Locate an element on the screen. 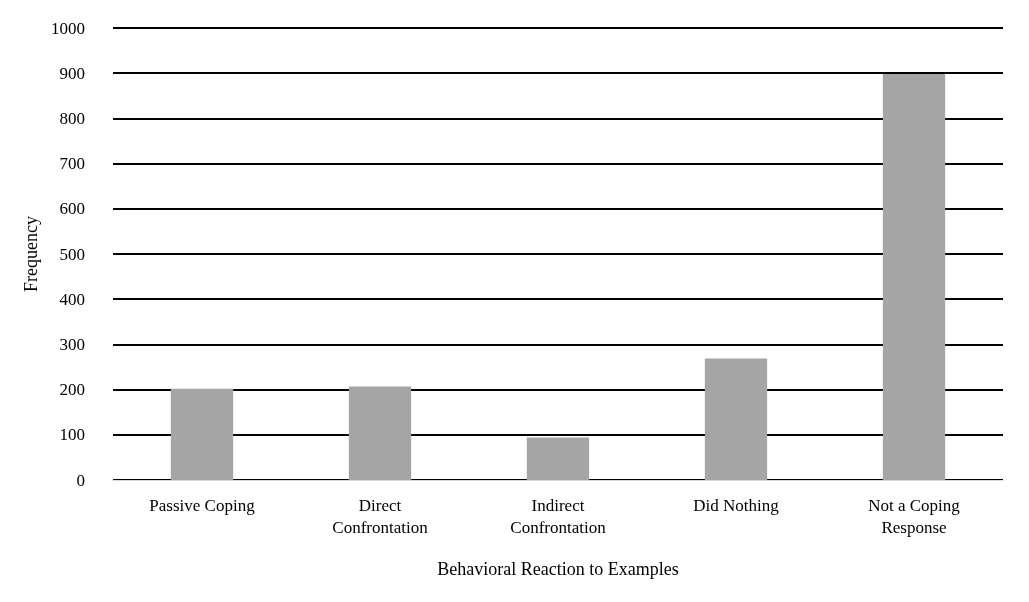 Image resolution: width=1029 pixels, height=602 pixels. x-tick-label: Direct Confrontation is located at coordinates (380, 516).